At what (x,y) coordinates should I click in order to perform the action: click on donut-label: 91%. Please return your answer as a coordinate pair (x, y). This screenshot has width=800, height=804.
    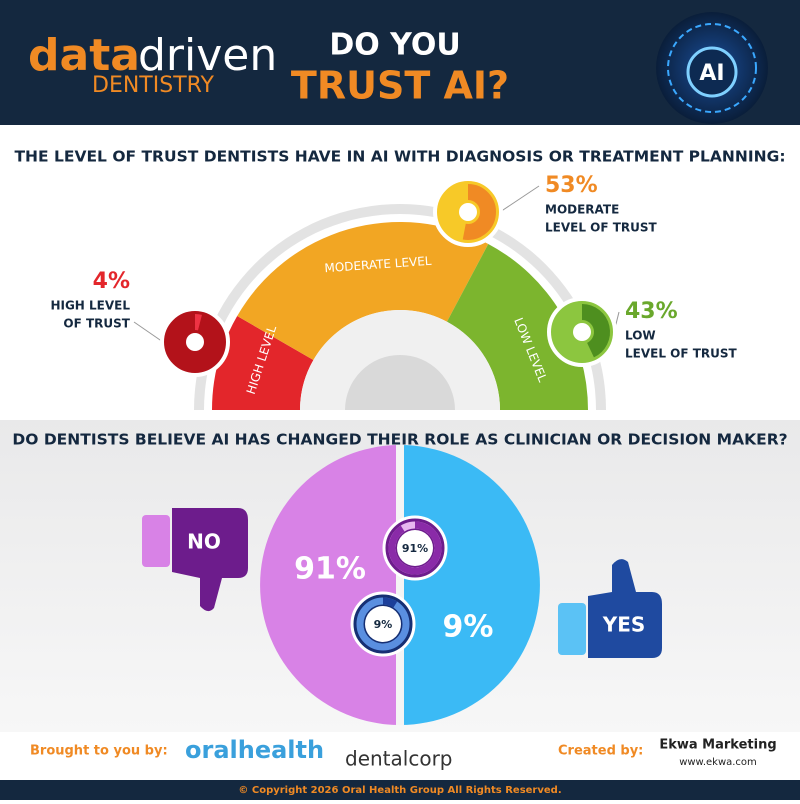
    Looking at the image, I should click on (415, 548).